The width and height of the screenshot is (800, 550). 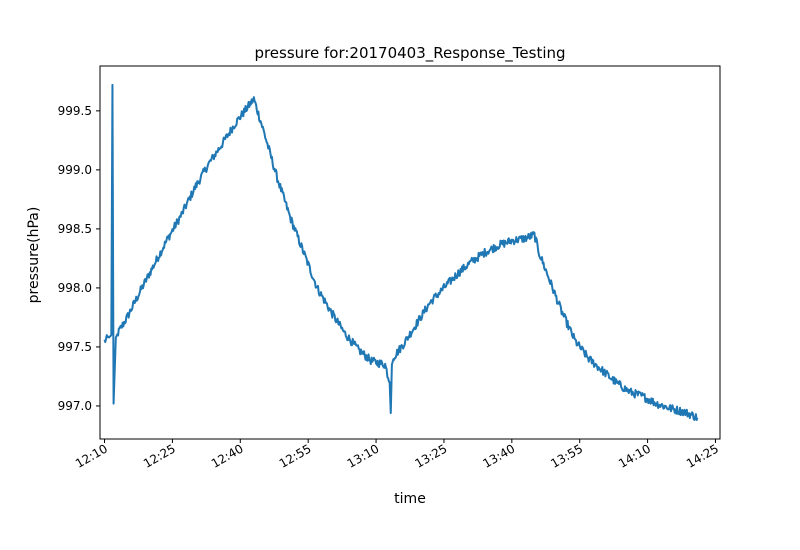 I want to click on x-axis-label: time, so click(x=410, y=499).